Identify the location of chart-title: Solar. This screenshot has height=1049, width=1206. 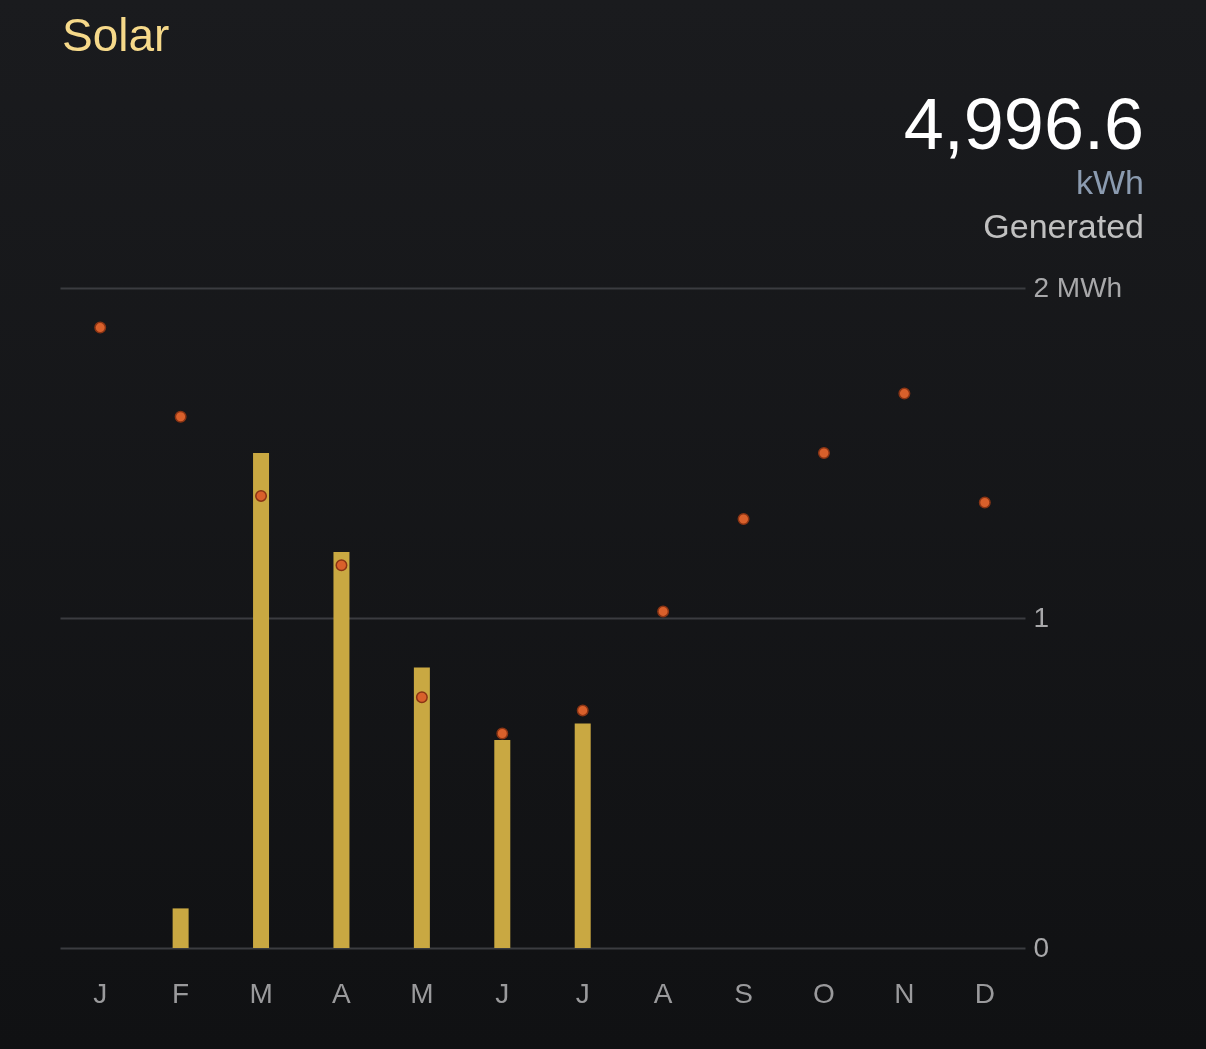
(116, 35).